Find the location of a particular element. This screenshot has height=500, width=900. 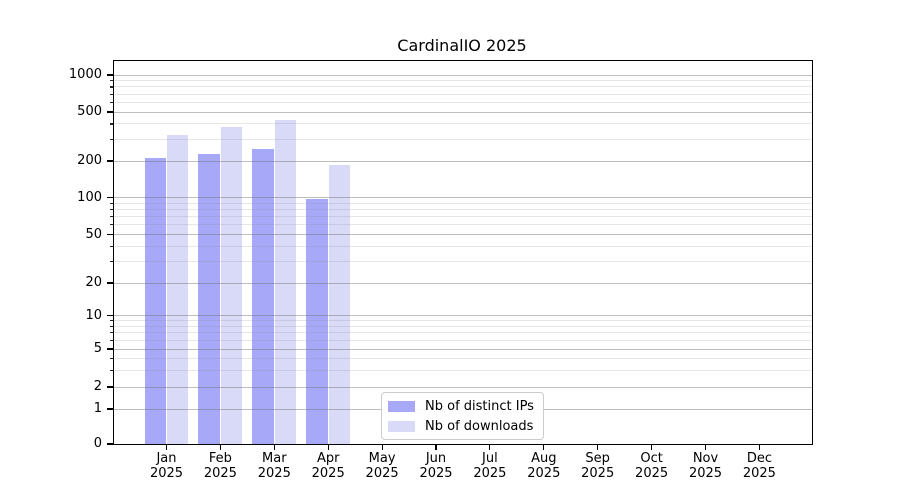

month-name: Feb is located at coordinates (220, 458).